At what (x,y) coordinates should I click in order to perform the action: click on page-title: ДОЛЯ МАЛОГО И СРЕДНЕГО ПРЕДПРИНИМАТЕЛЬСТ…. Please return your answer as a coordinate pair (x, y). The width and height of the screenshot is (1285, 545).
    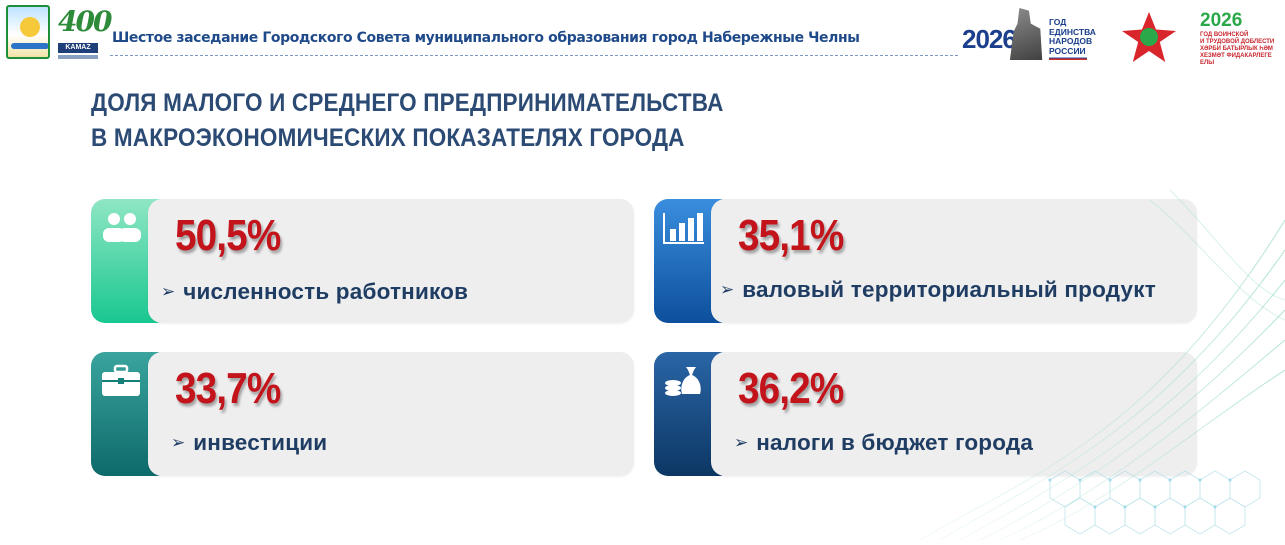
    Looking at the image, I should click on (407, 120).